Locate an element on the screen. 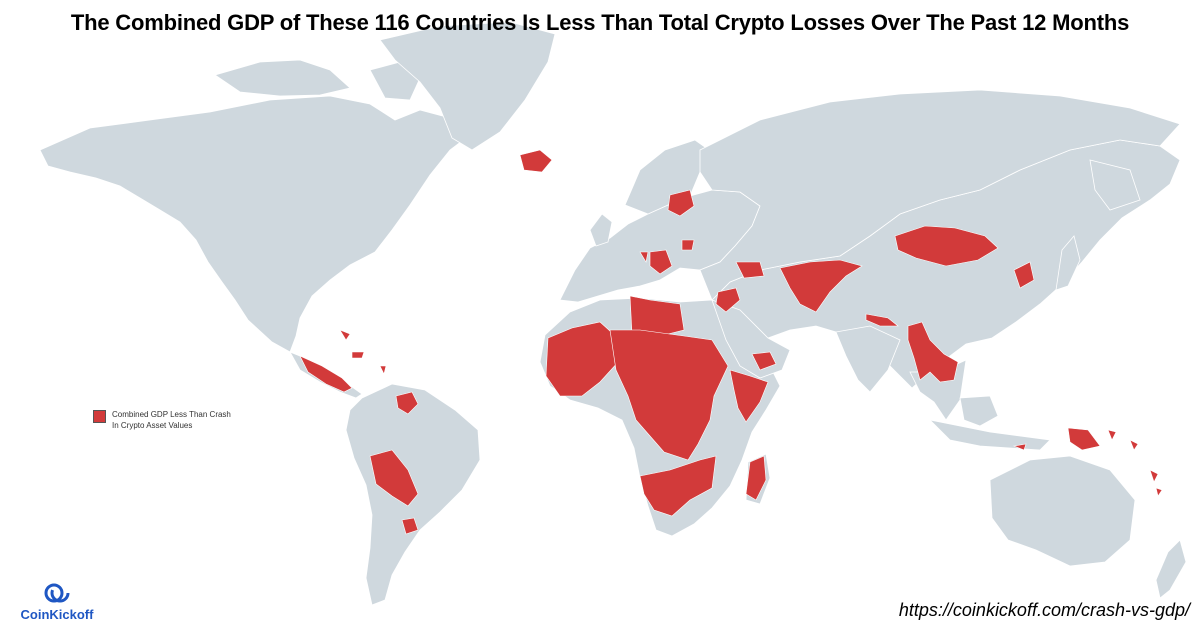  timor-leste-highlight is located at coordinates (1019, 447).